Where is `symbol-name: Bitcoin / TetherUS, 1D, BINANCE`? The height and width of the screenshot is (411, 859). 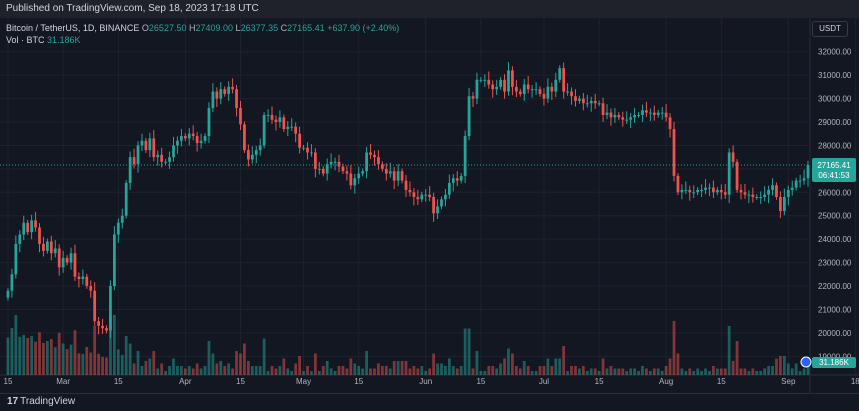
symbol-name: Bitcoin / TetherUS, 1D, BINANCE is located at coordinates (73, 28).